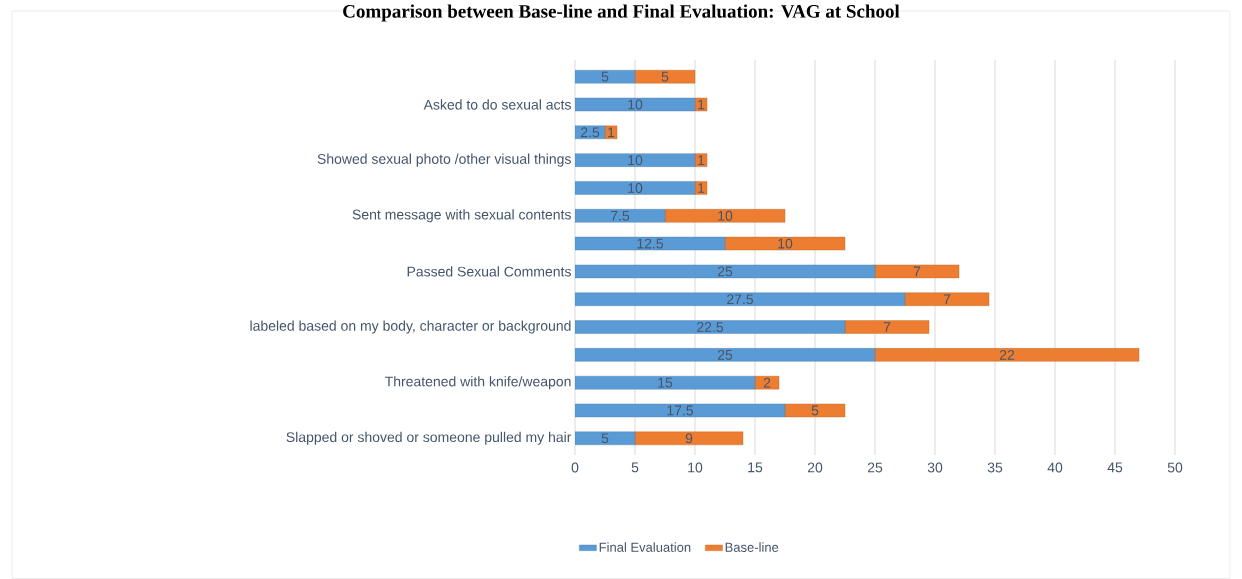 This screenshot has width=1242, height=579. What do you see at coordinates (1115, 467) in the screenshot?
I see `x-tick-label: 45` at bounding box center [1115, 467].